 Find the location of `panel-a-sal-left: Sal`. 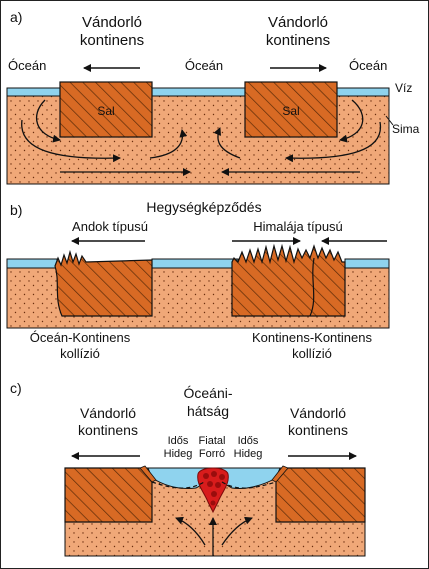

panel-a-sal-left: Sal is located at coordinates (105, 111).